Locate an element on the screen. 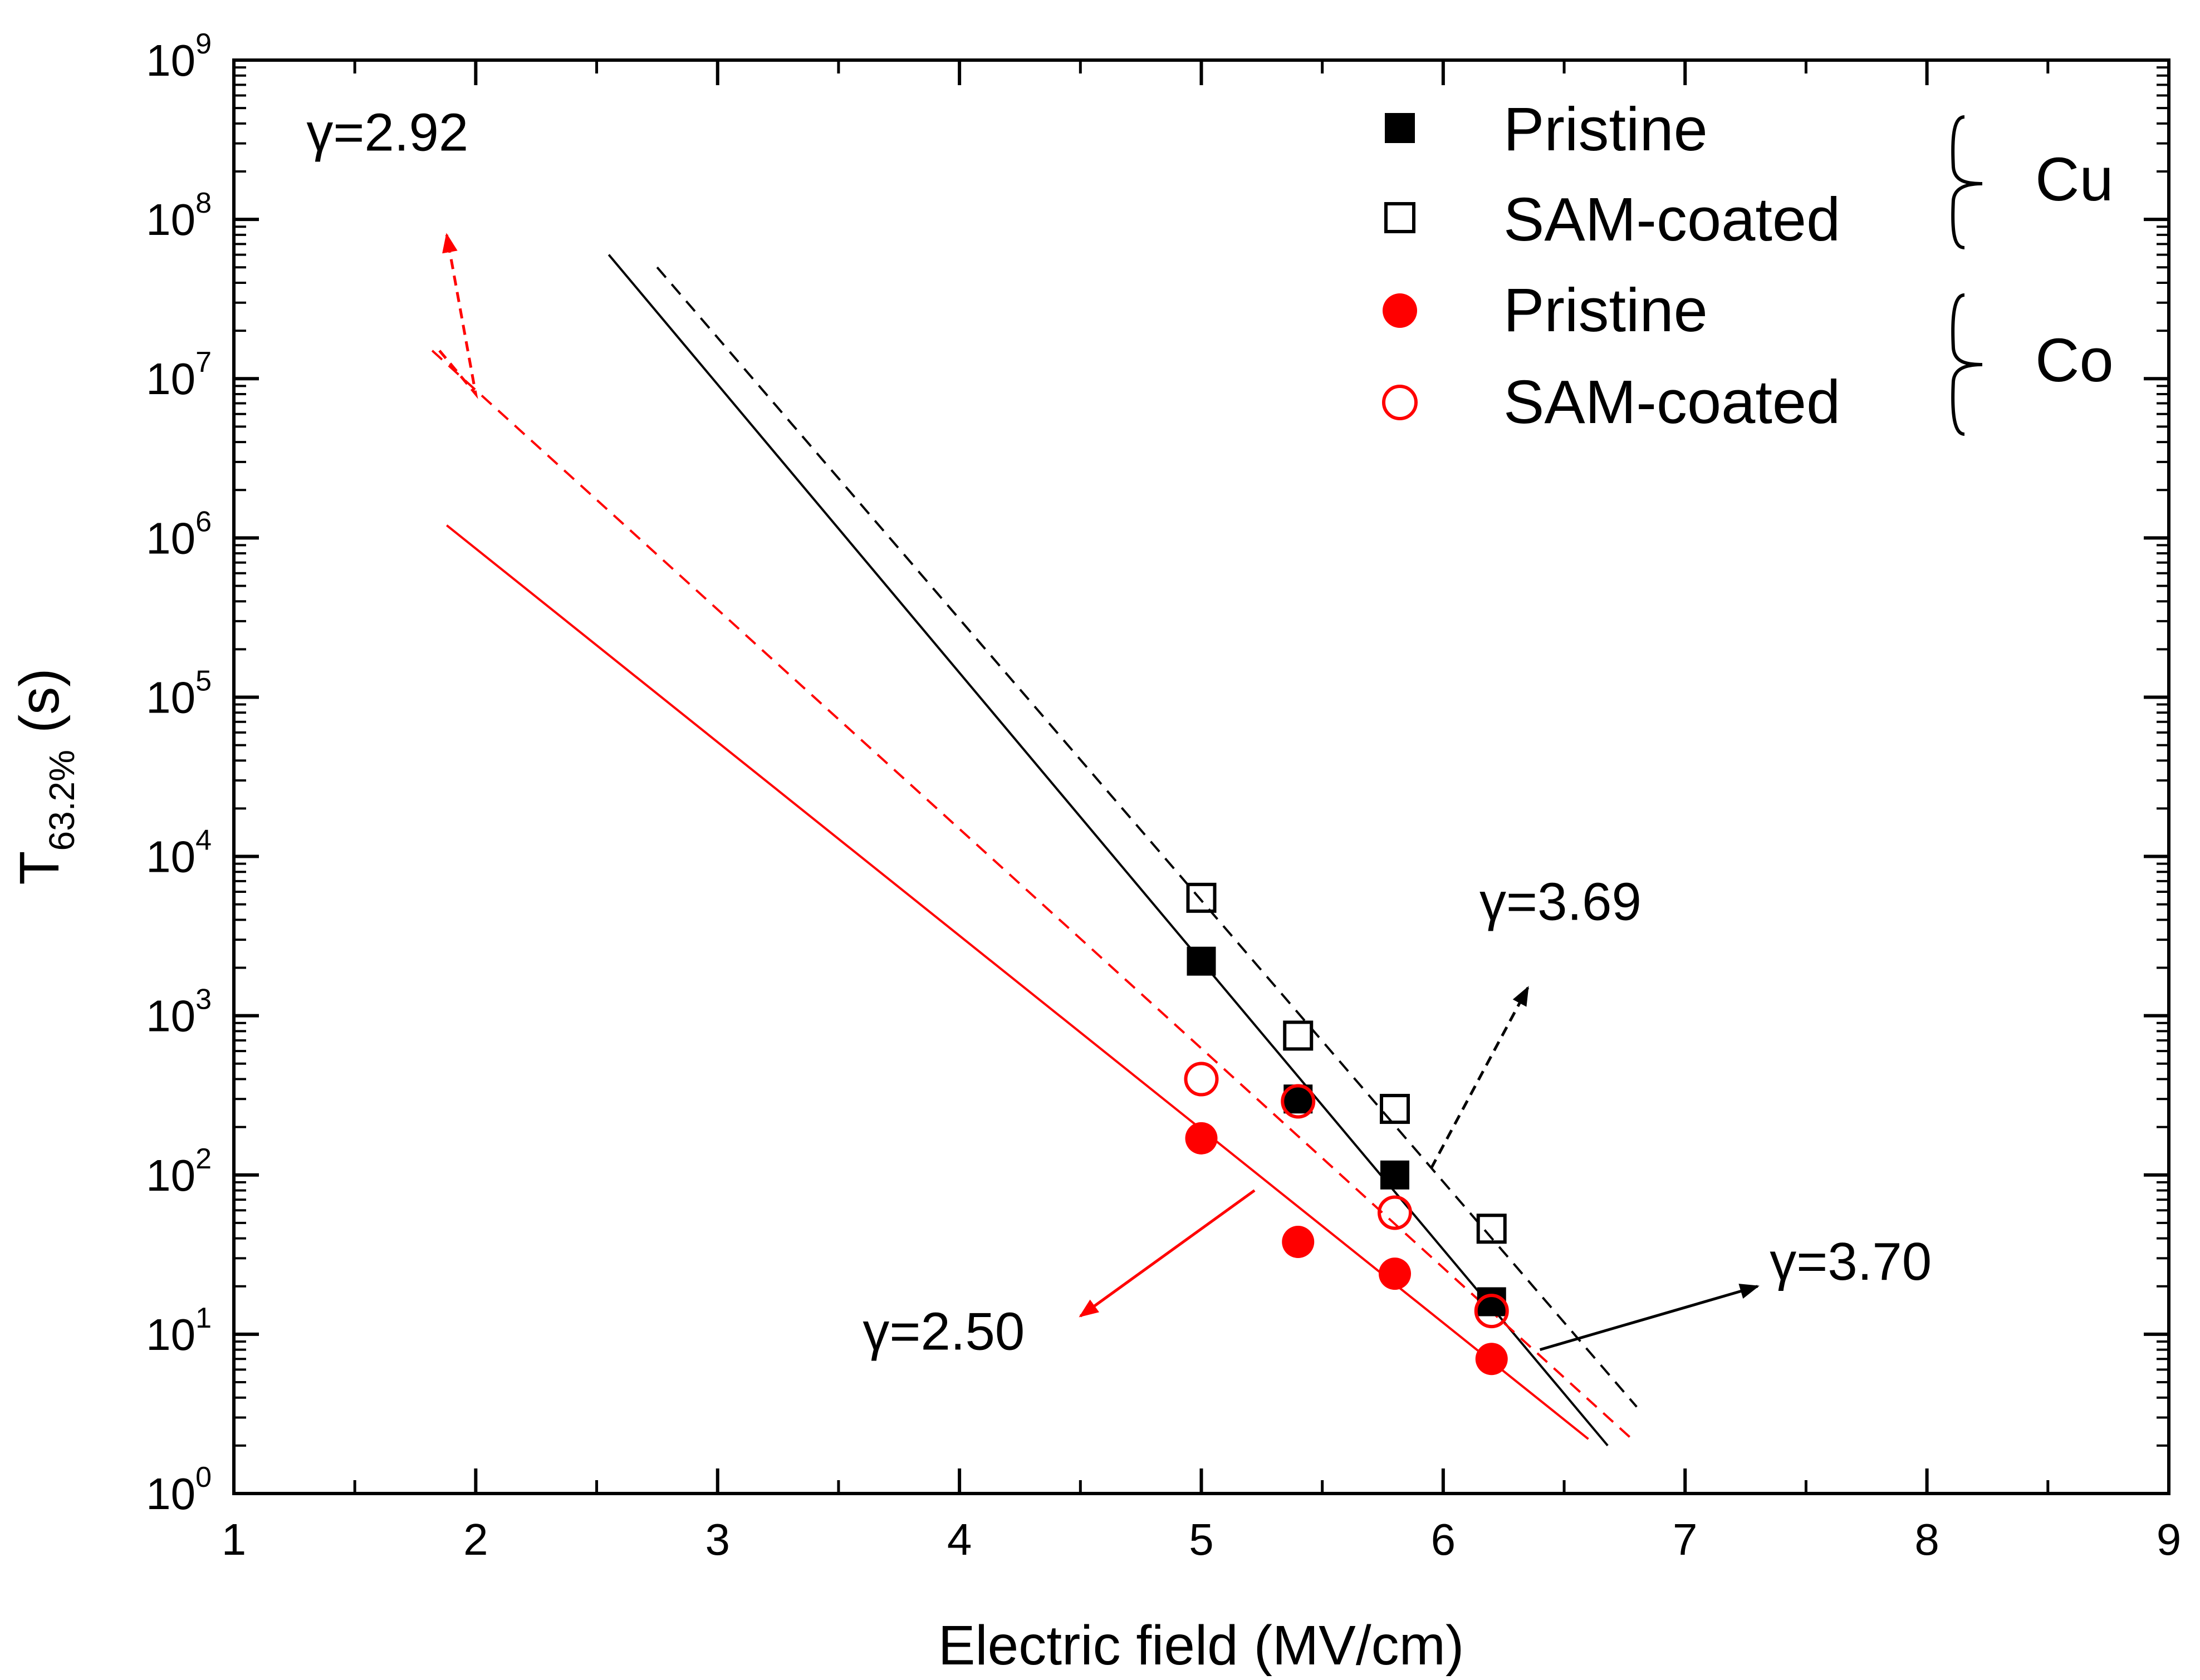 The image size is (2200, 1680). annotation-label: γ=2.92 is located at coordinates (387, 133).